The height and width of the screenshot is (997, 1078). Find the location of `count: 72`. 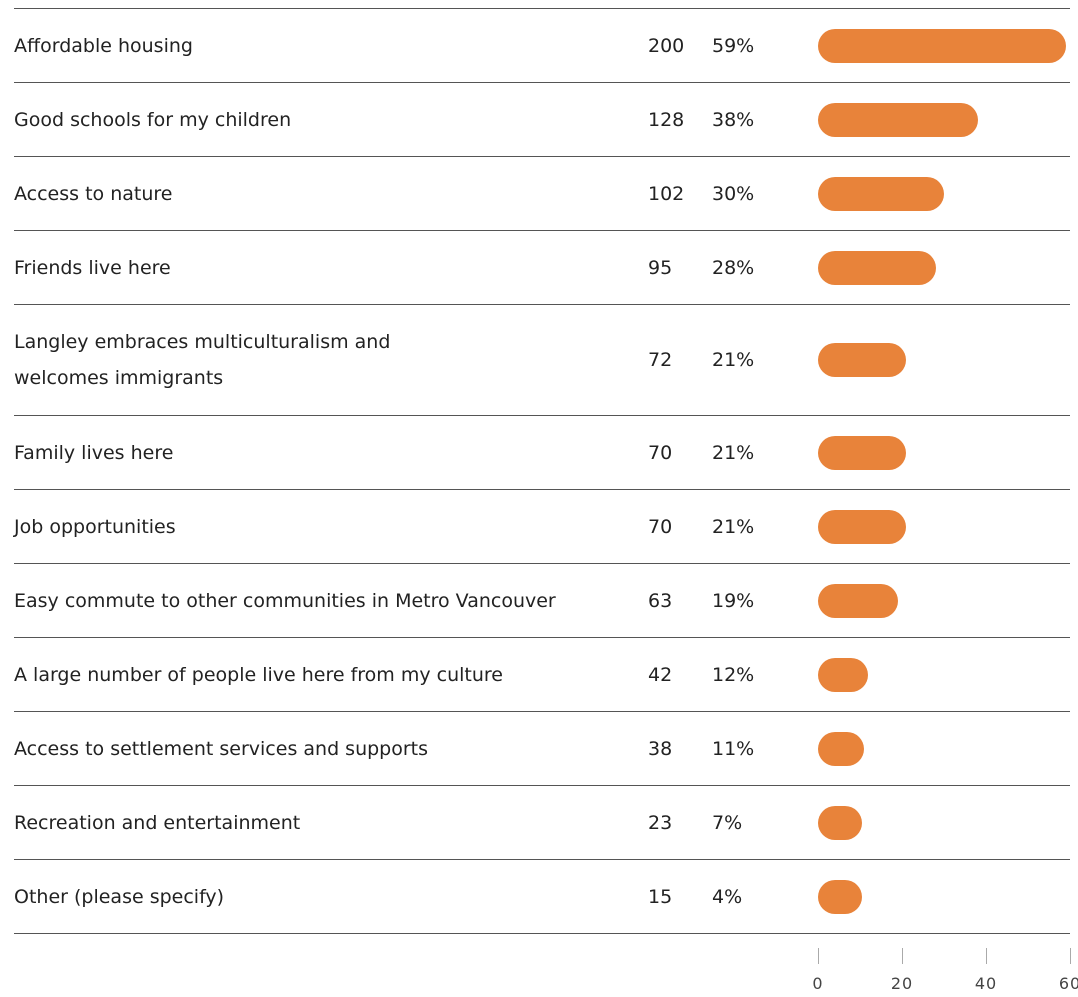

count: 72 is located at coordinates (660, 360).